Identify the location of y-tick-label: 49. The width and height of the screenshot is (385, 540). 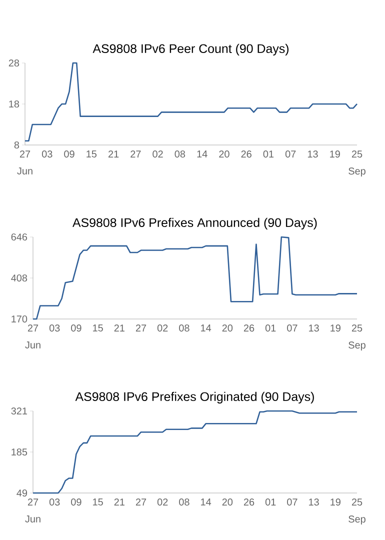
(22, 493).